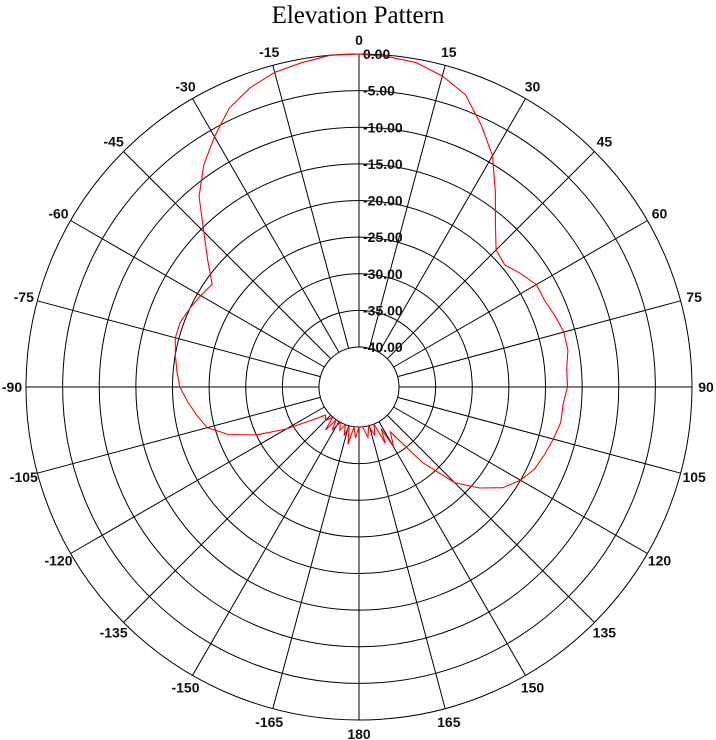 This screenshot has height=740, width=716. What do you see at coordinates (185, 688) in the screenshot?
I see `angle-tick-label-14: -150` at bounding box center [185, 688].